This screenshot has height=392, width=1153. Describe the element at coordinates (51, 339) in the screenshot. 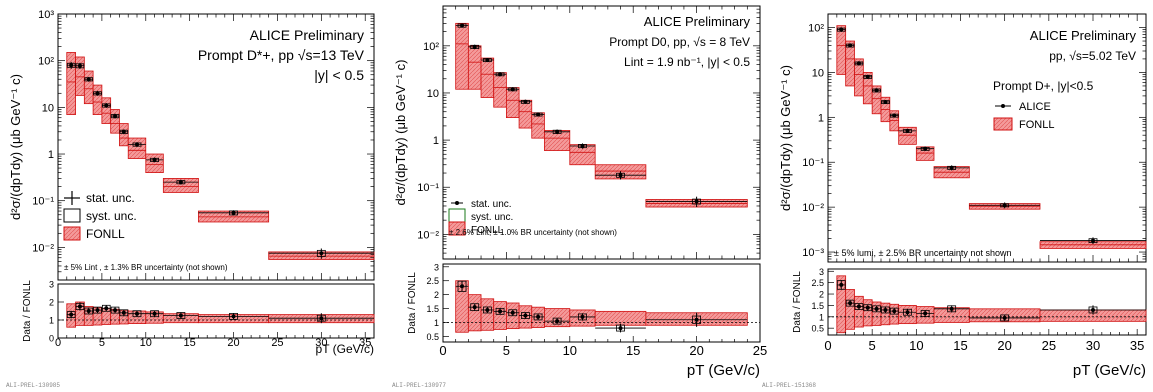

I see `ratio-y-tick-label: 0` at that location.